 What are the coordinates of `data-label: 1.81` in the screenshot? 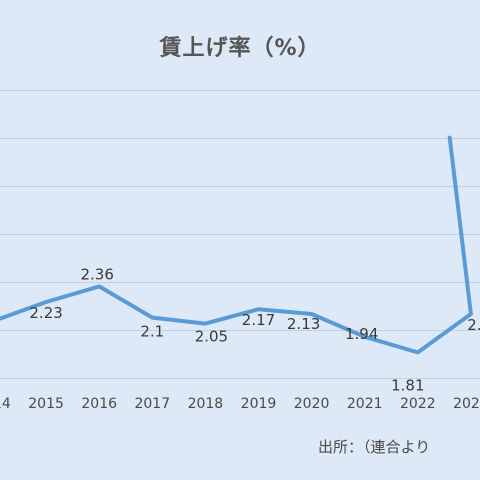 It's located at (407, 385).